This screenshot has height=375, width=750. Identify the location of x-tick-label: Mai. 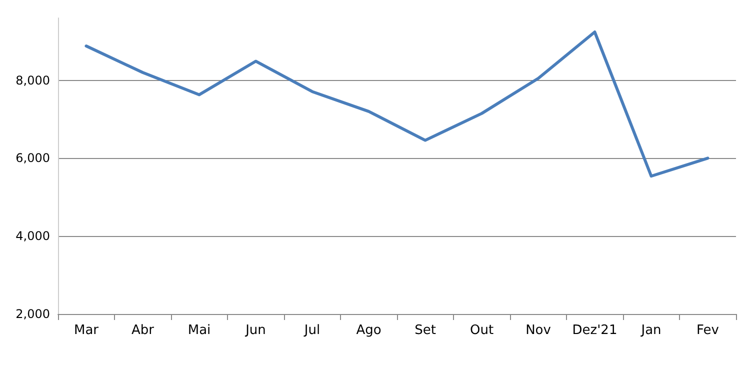
(199, 330).